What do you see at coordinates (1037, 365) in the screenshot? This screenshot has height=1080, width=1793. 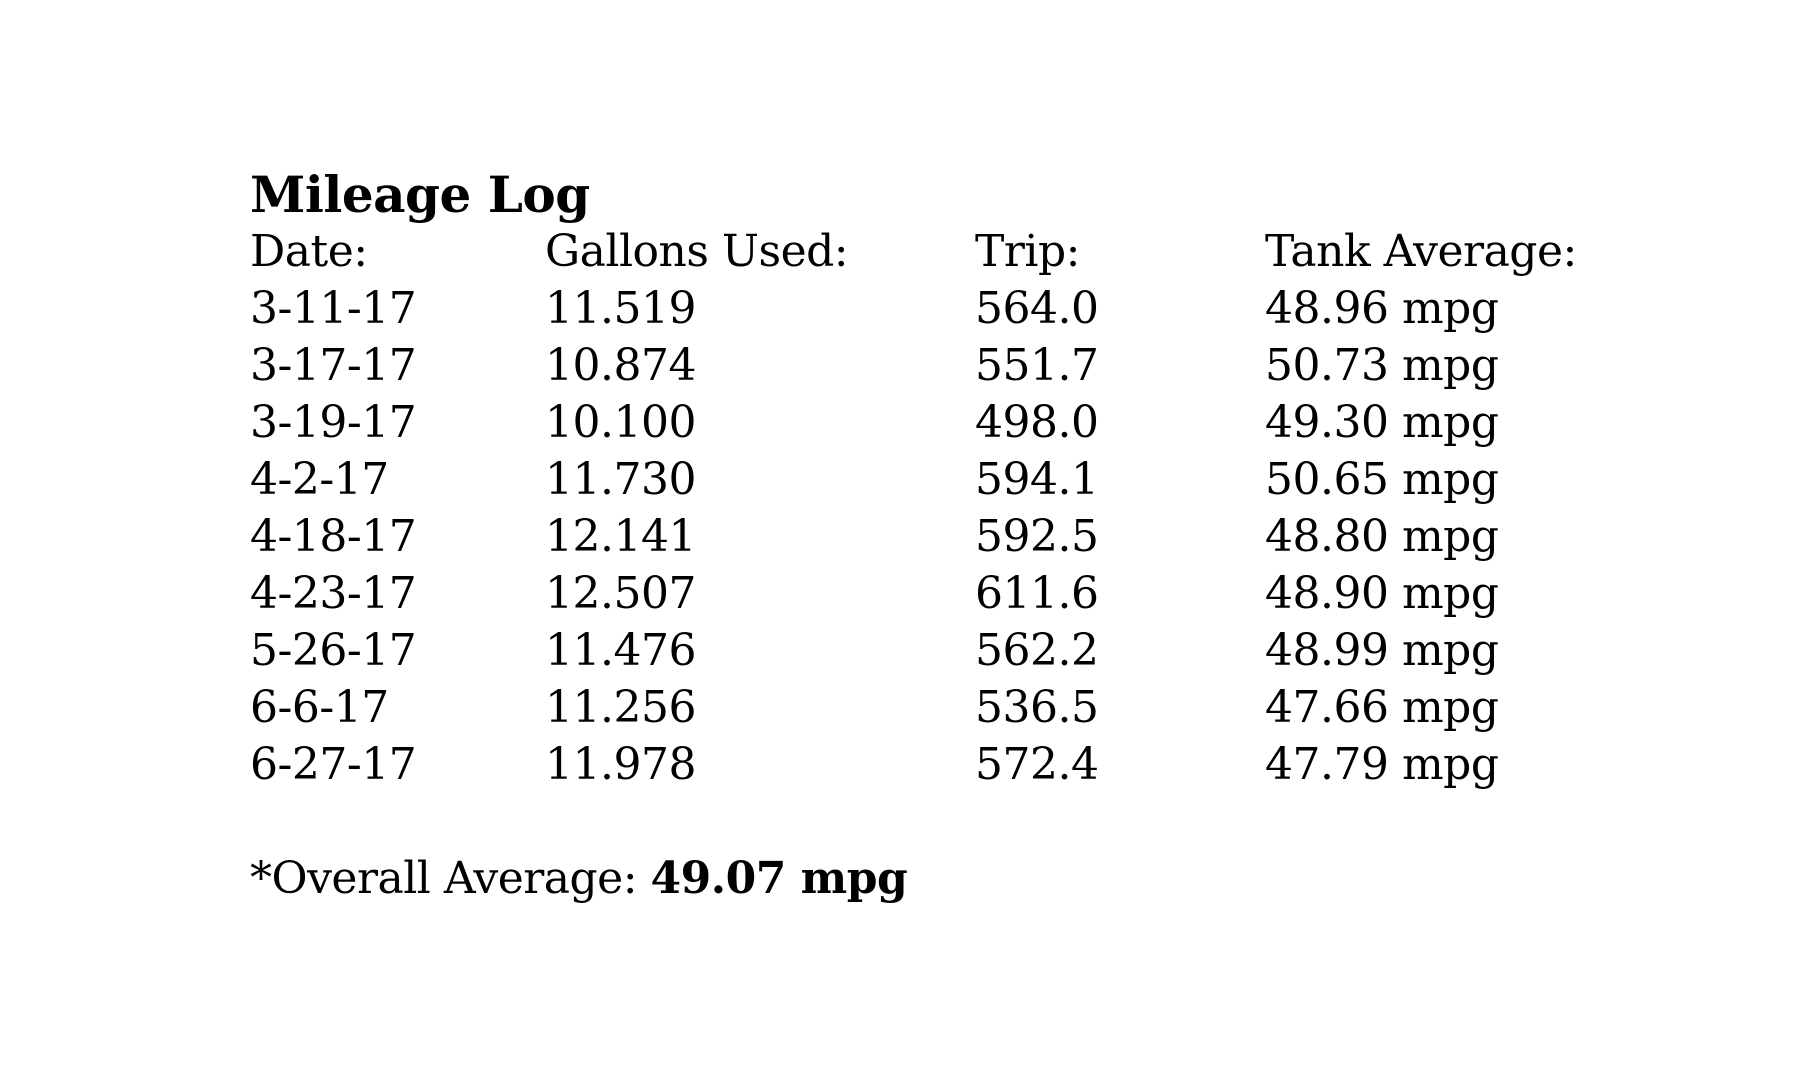 I see `table-cell: 551.7` at bounding box center [1037, 365].